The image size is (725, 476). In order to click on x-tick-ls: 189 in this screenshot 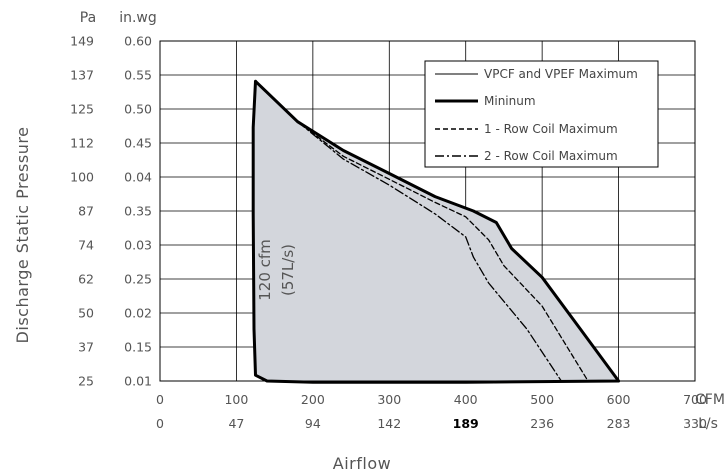, I will do `click(466, 423)`.